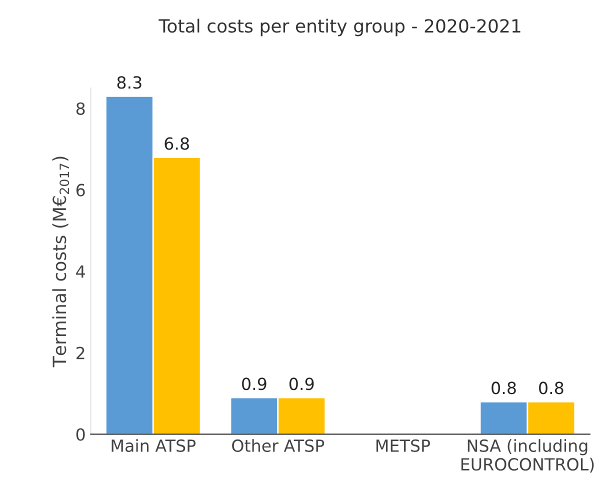 This screenshot has height=489, width=605. Describe the element at coordinates (80, 190) in the screenshot. I see `y-tick-label: 6` at that location.